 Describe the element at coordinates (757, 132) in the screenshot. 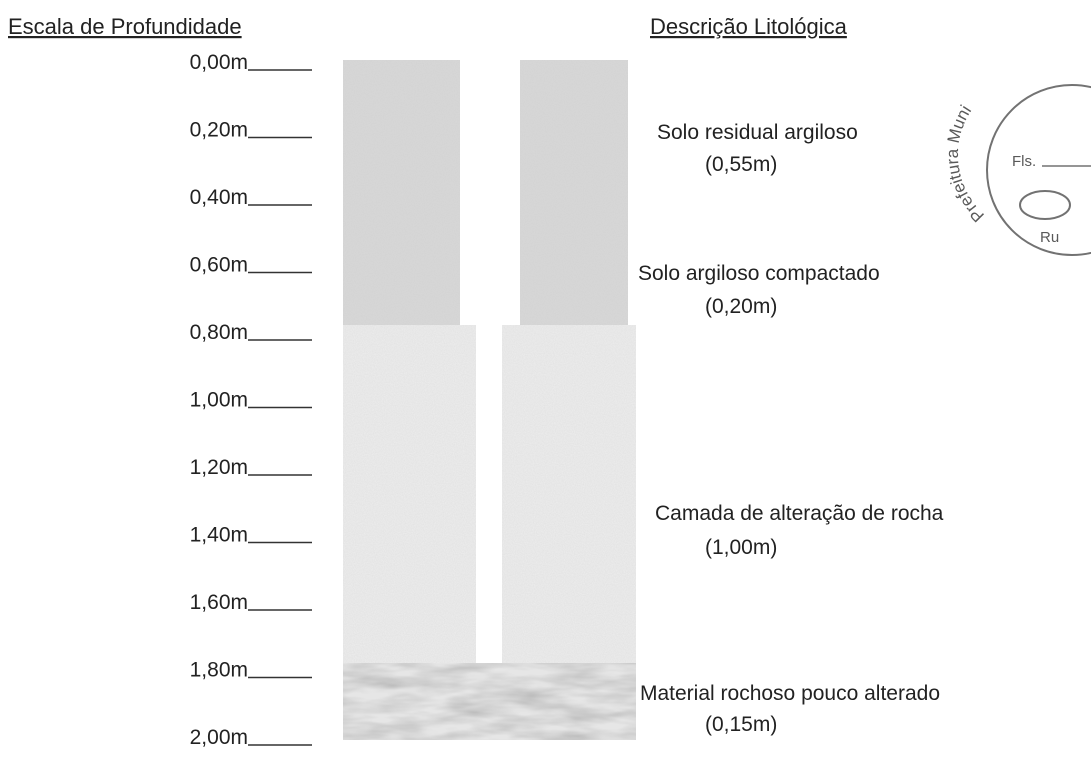

I see `layer-name: Solo residual argiloso` at that location.